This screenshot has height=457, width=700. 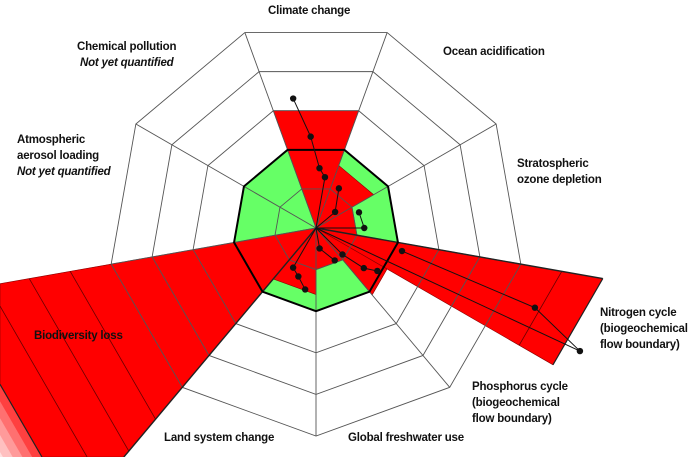 What do you see at coordinates (553, 164) in the screenshot?
I see `label-line: Stratospheric` at bounding box center [553, 164].